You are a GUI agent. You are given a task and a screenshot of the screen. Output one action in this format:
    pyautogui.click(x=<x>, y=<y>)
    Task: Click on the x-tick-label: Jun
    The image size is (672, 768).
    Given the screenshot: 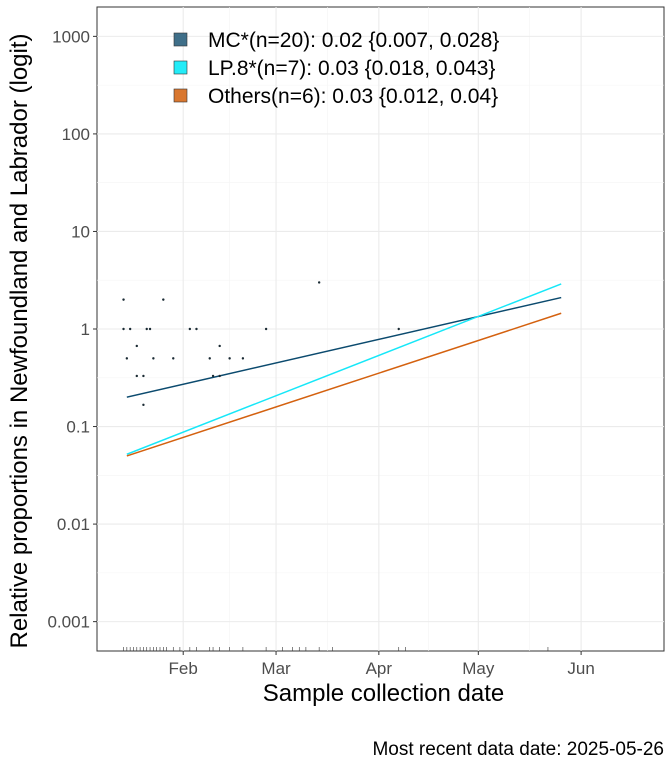 What is the action you would take?
    pyautogui.click(x=580, y=668)
    